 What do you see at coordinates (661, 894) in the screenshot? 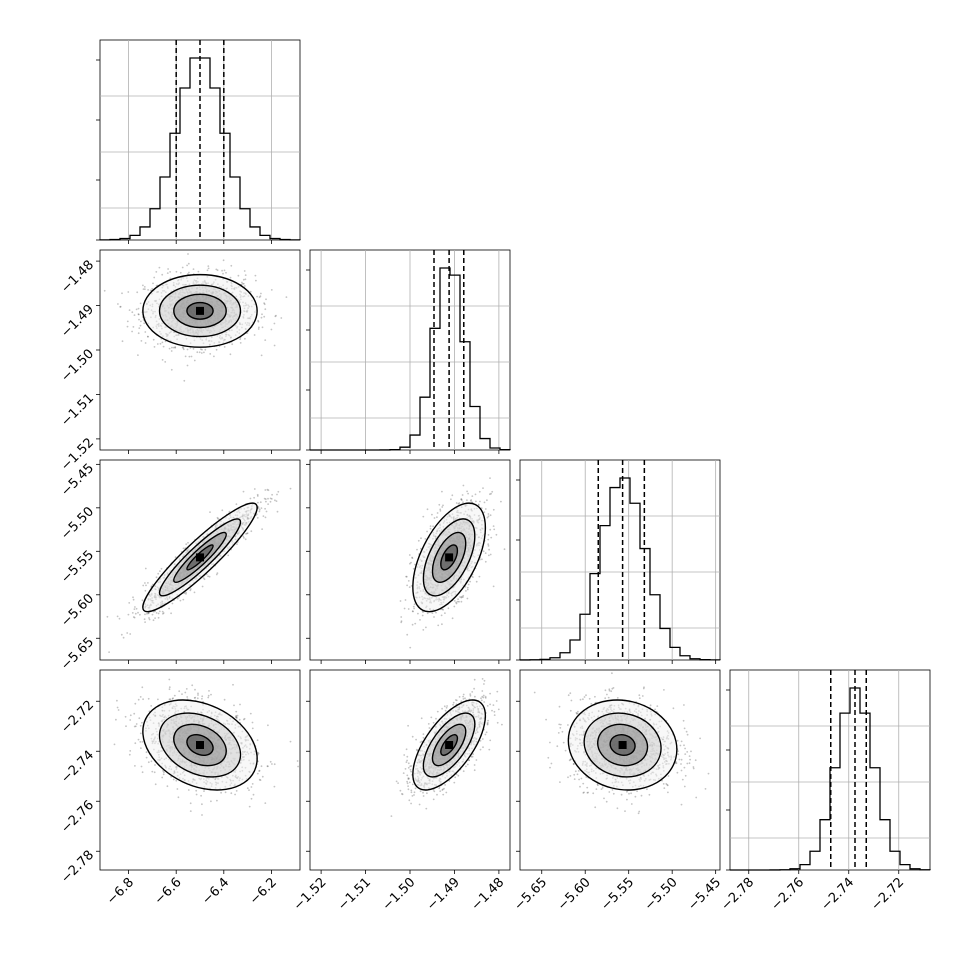
I see `x-tick-label: −5.50` at bounding box center [661, 894].